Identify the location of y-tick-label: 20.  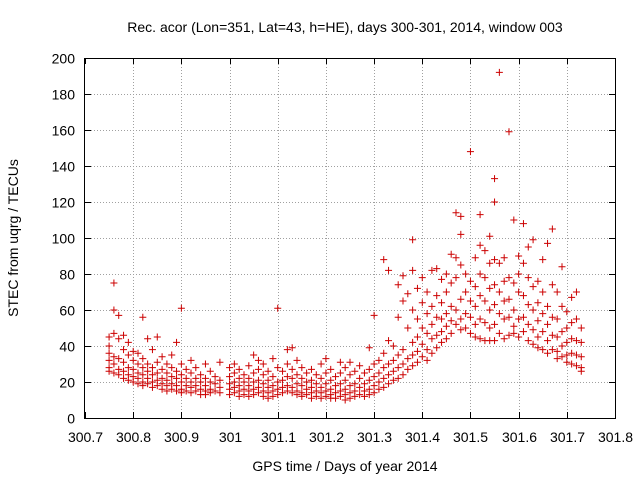
(67, 383).